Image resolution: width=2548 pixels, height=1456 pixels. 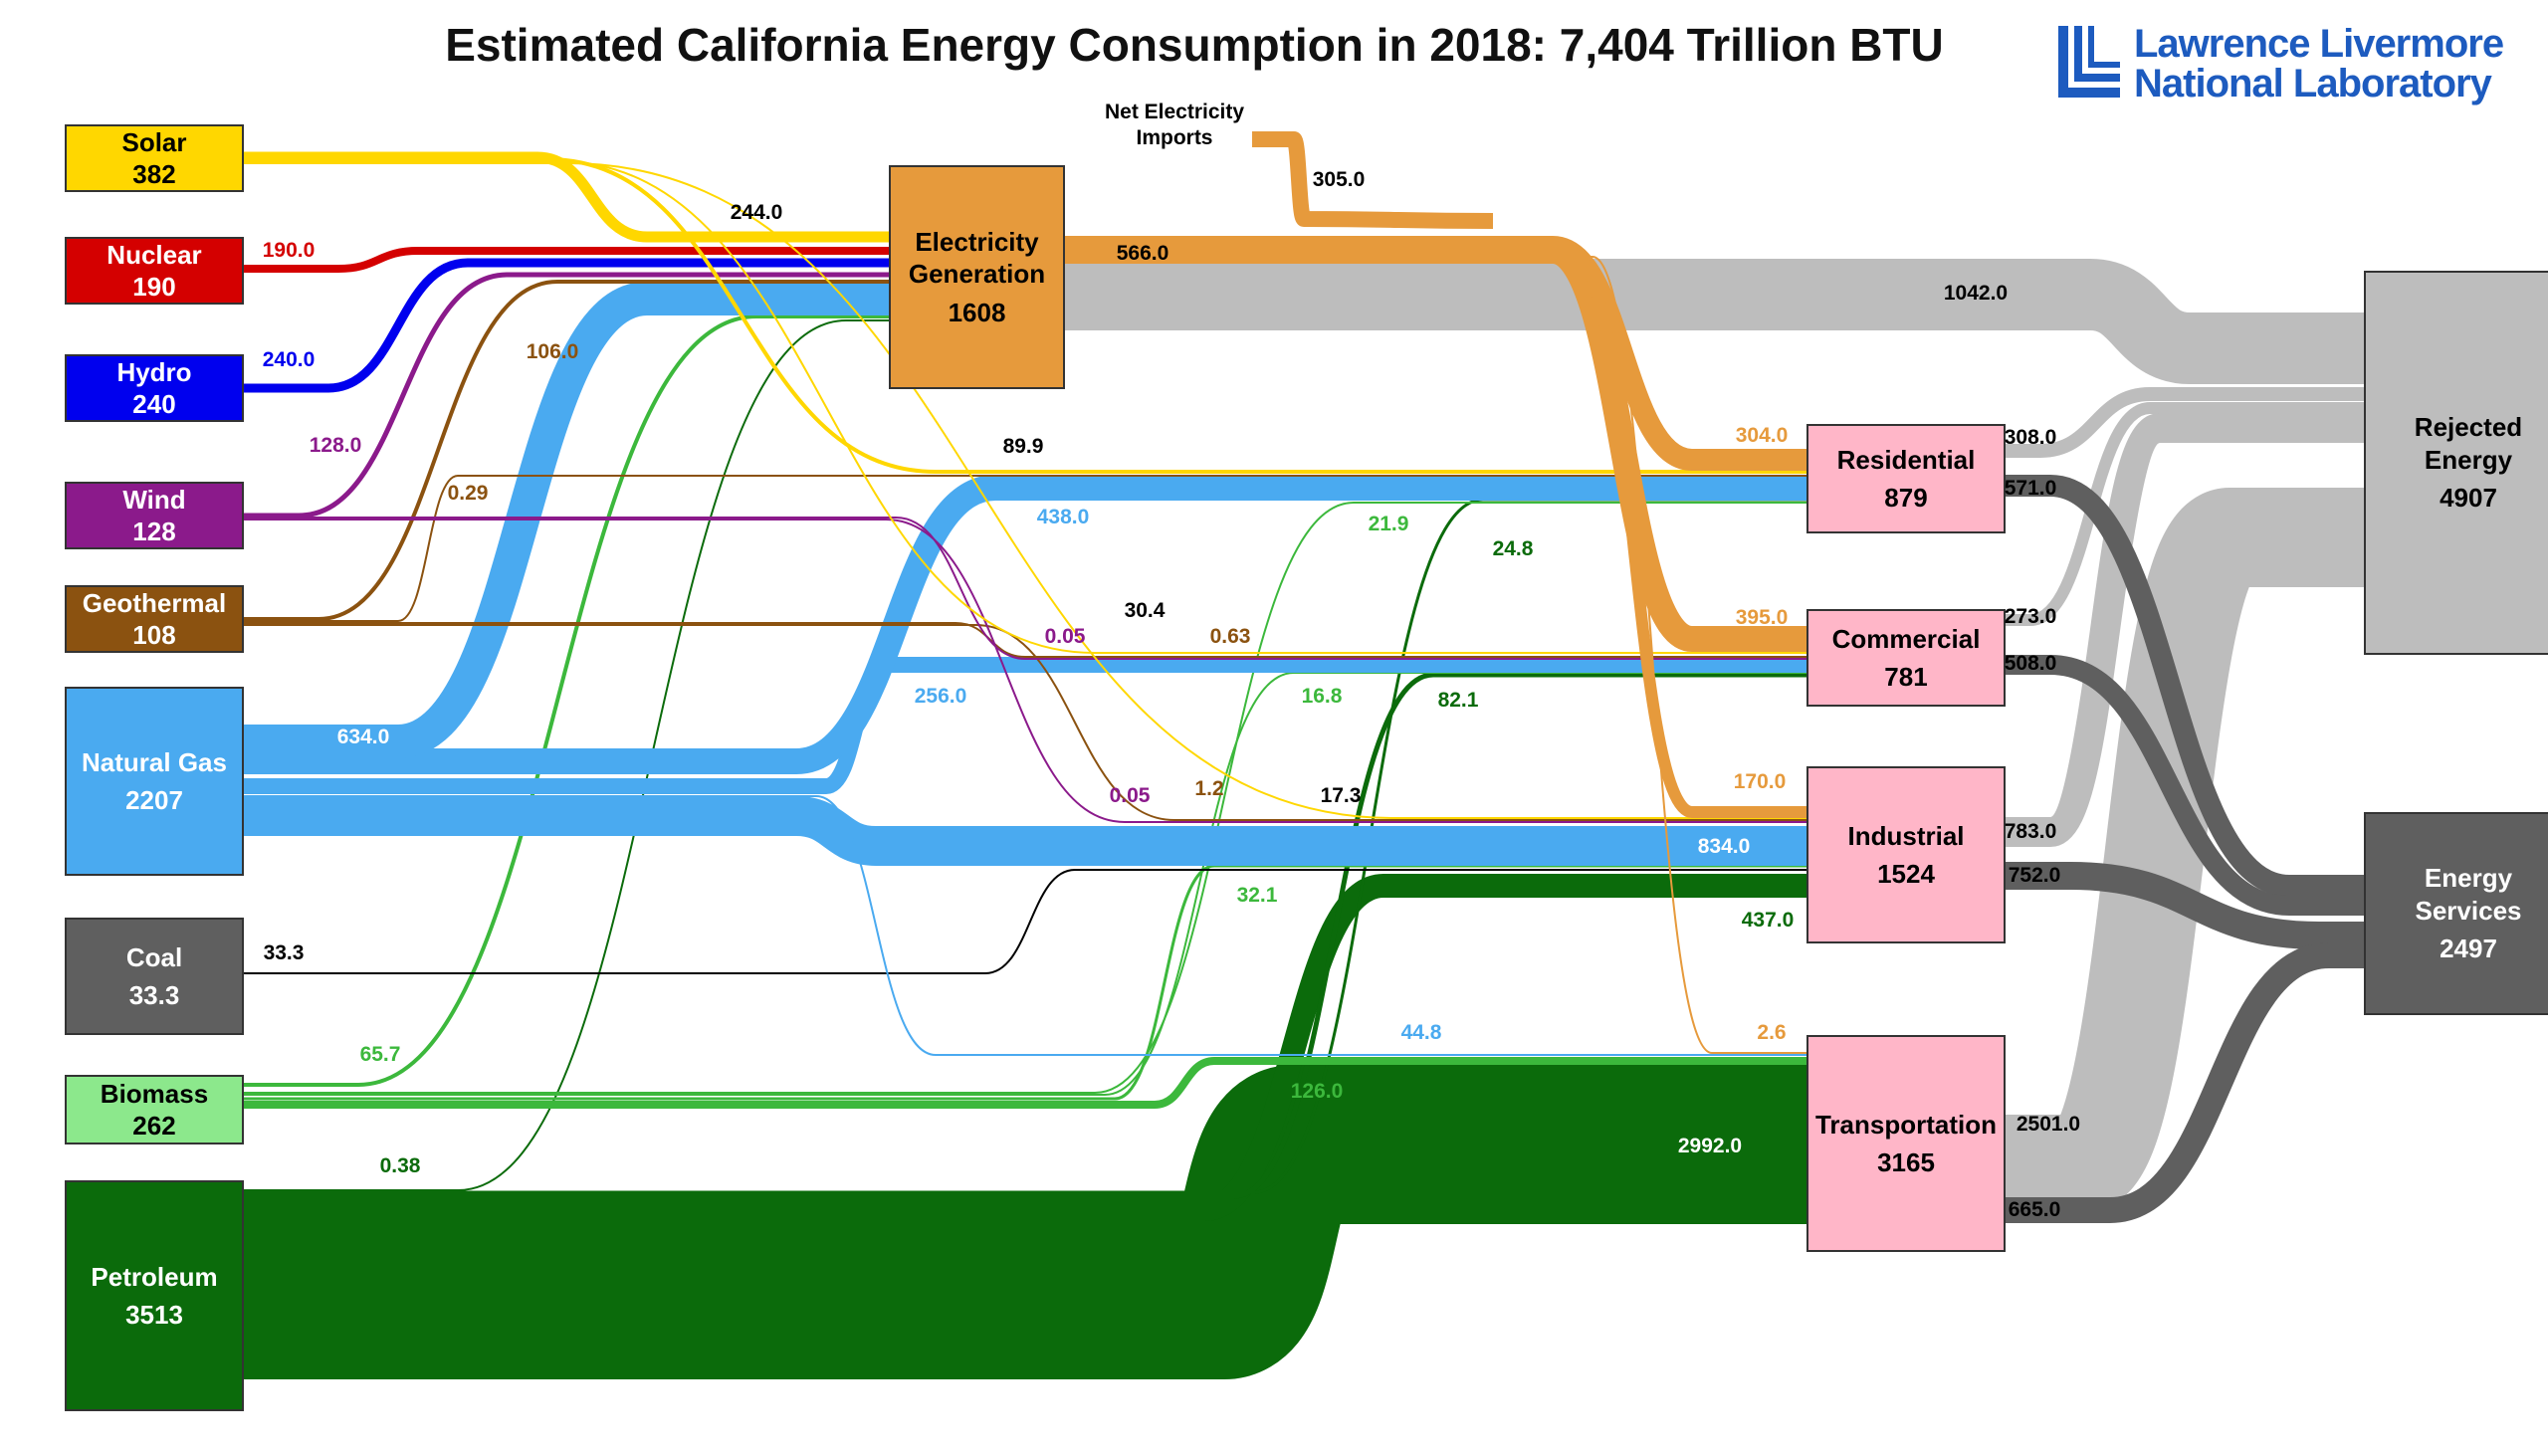 What do you see at coordinates (1142, 253) in the screenshot?
I see `flow-value-label: 566.0` at bounding box center [1142, 253].